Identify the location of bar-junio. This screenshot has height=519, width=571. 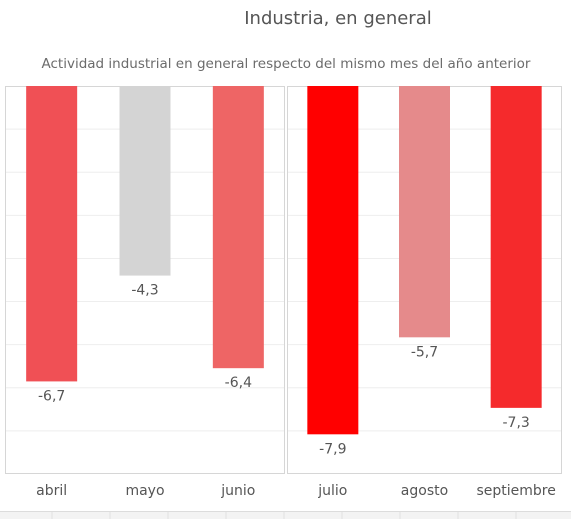
(238, 227).